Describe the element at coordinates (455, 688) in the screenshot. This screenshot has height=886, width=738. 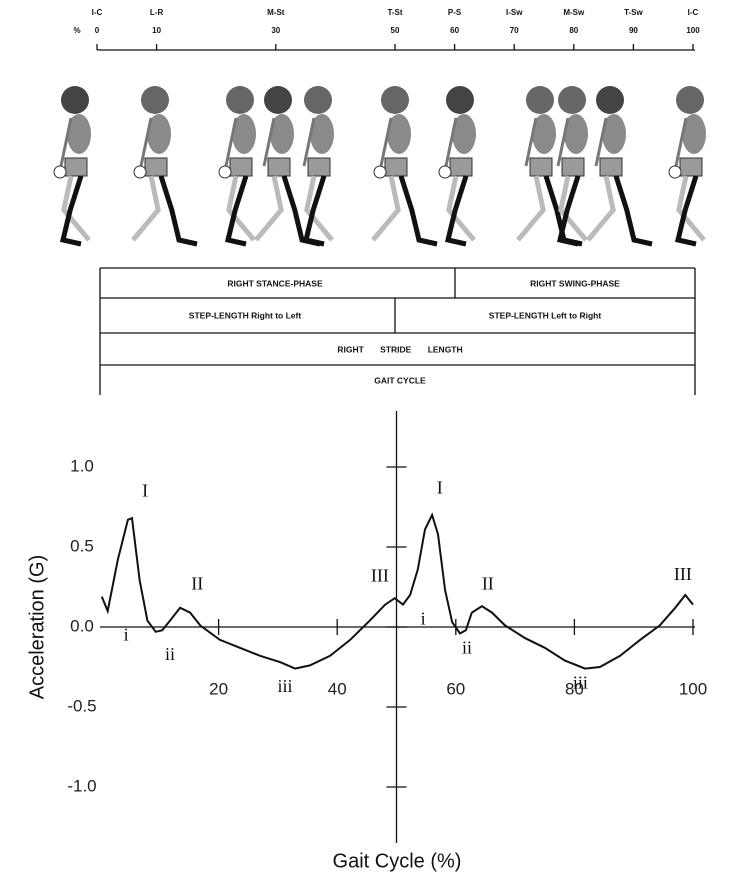
I see `x-tick-label: 60` at that location.